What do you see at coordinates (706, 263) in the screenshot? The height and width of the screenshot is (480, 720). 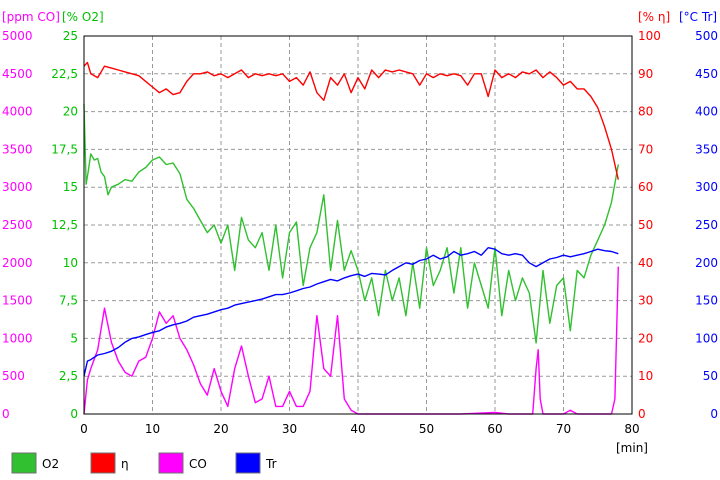 I see `tr-tick-label: 200` at bounding box center [706, 263].